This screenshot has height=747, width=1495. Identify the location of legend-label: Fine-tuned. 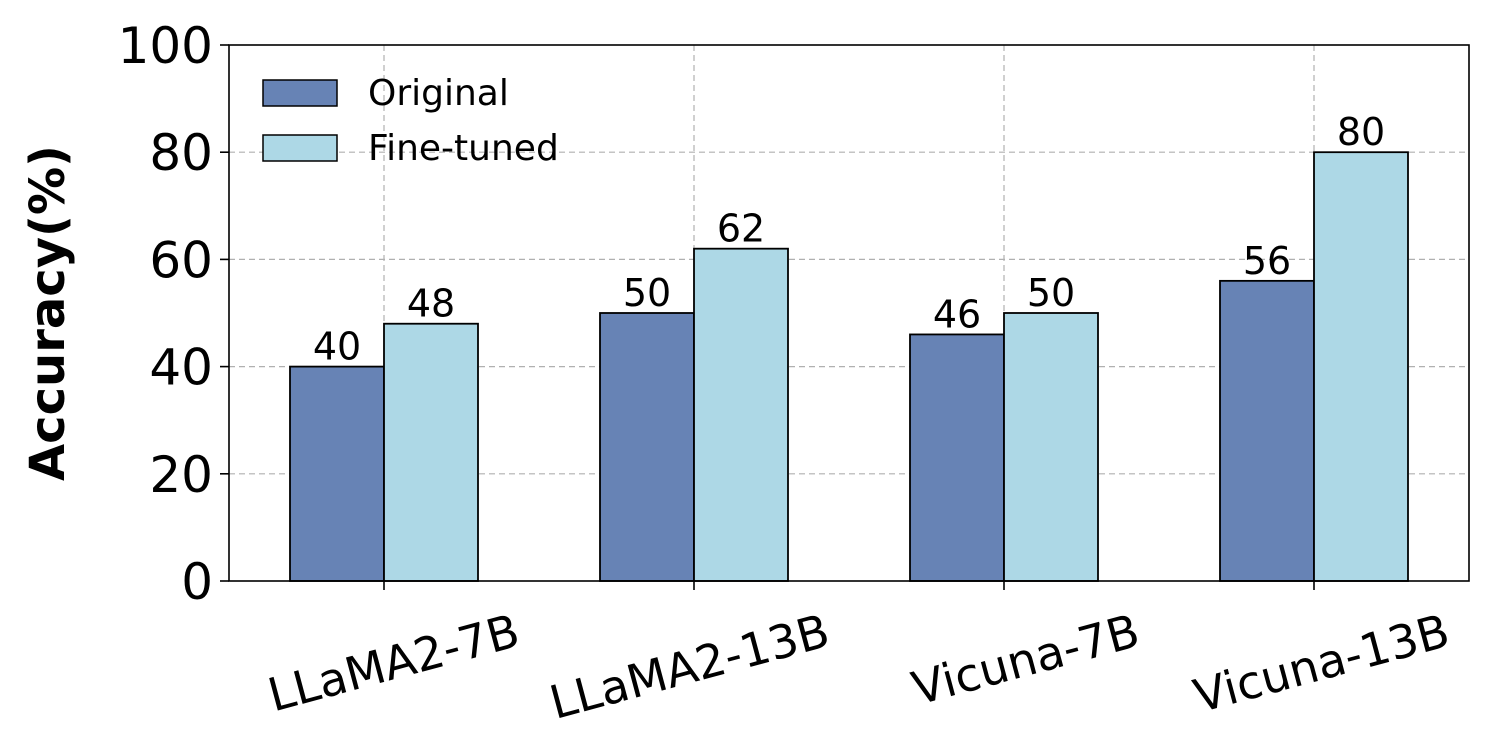
(463, 148).